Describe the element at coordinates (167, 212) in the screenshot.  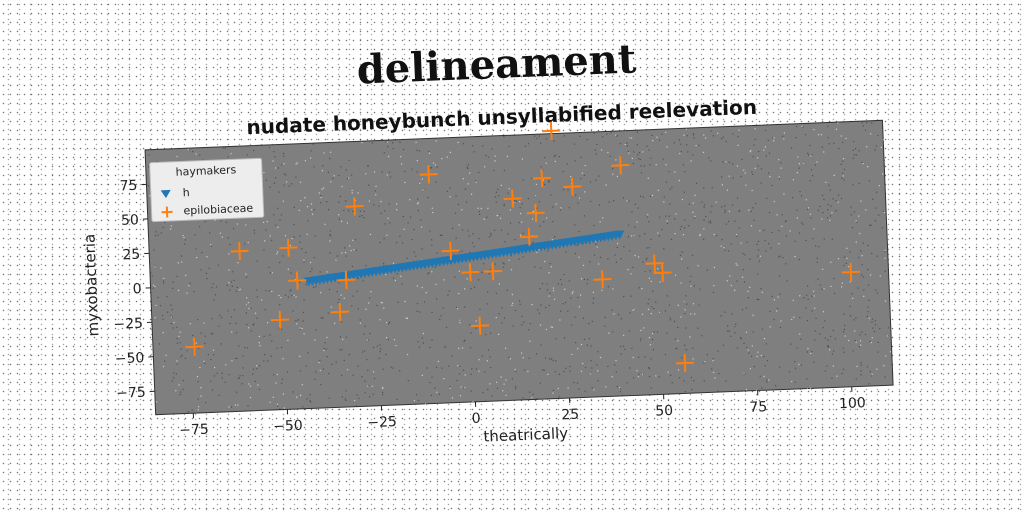
I see `legend-marker-epilobiaceae` at that location.